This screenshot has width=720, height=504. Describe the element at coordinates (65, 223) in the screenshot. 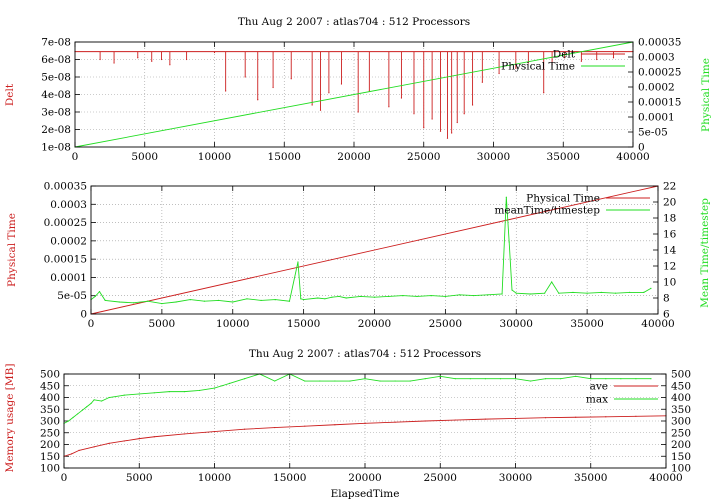

I see `y-tick-label: 0.00025` at that location.